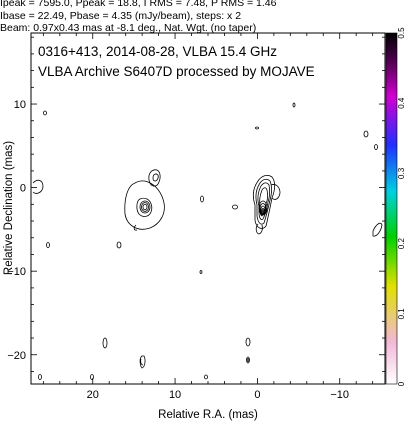  I want to click on colorbar-ticks: 0 0.1 0.2 0.3 0.4 0.5, so click(401, 206).